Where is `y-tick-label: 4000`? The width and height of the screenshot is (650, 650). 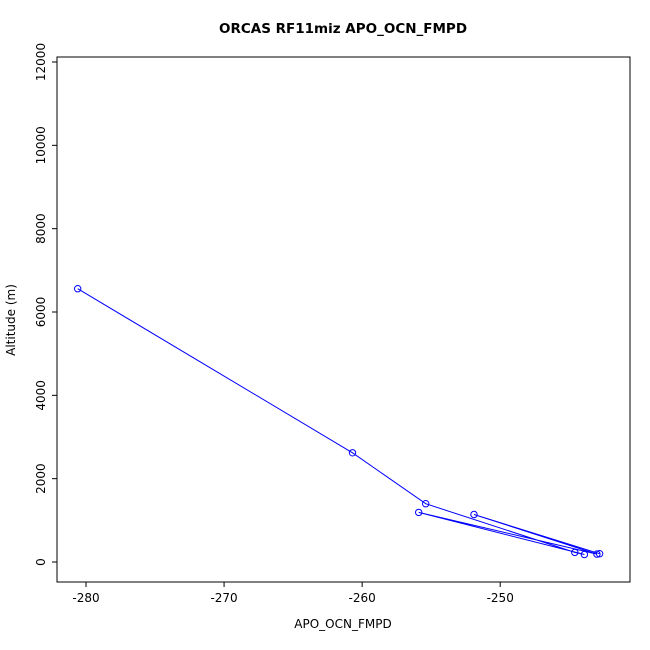
y-tick-label: 4000 is located at coordinates (41, 395).